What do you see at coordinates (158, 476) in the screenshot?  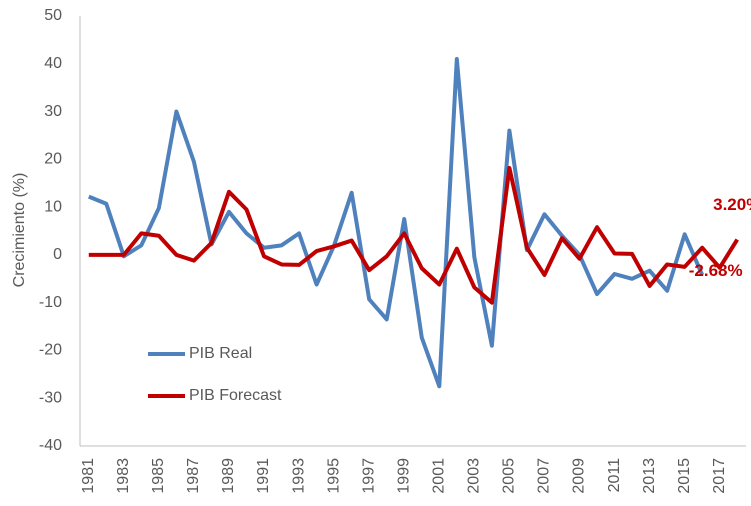 I see `x-tick-label: 1985` at bounding box center [158, 476].